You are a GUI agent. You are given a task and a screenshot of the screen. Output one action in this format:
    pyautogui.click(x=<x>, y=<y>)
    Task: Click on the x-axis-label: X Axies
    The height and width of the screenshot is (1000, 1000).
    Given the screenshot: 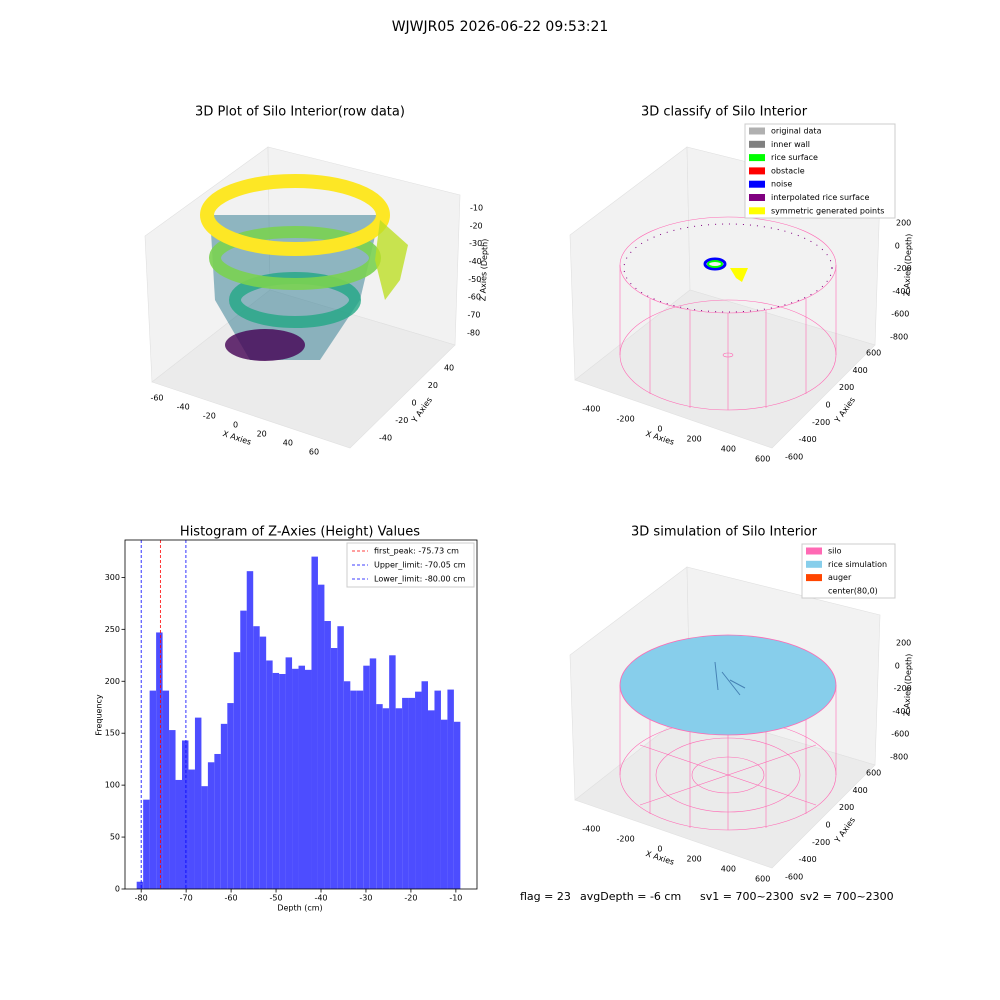 What is the action you would take?
    pyautogui.click(x=237, y=438)
    